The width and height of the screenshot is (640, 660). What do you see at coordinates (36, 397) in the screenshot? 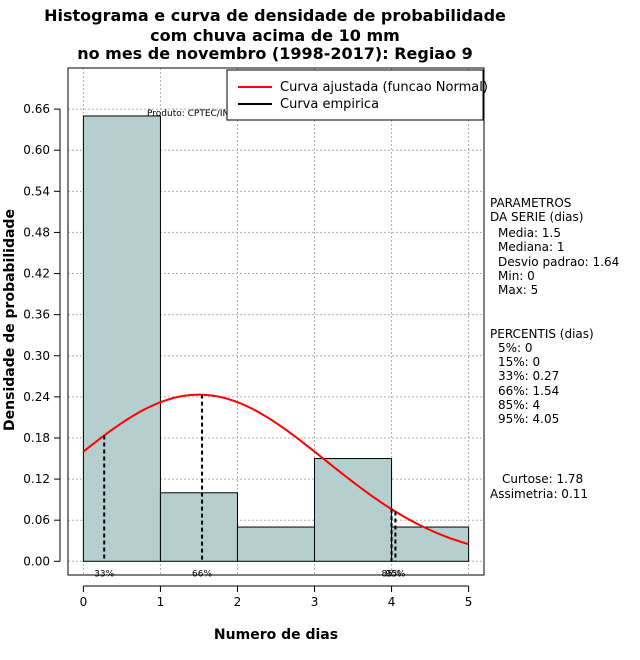
I see `y-tick-label: 0.24` at bounding box center [36, 397].